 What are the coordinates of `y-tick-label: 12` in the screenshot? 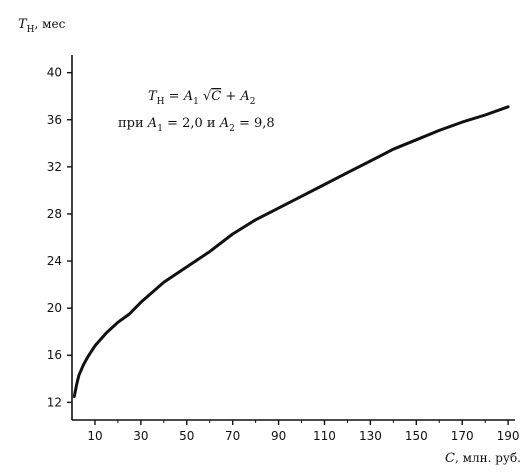 It's located at (54, 402).